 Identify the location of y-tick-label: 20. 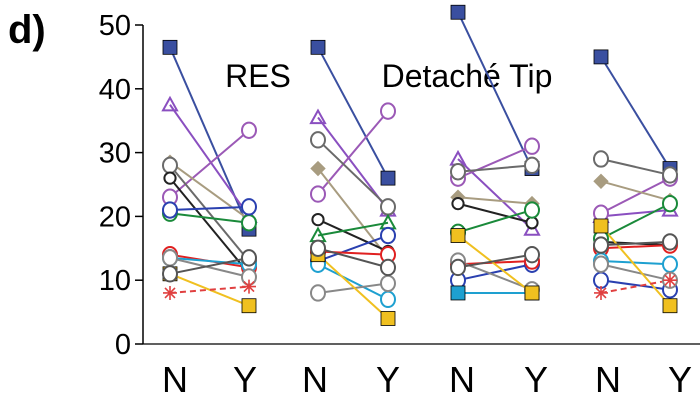
(115, 217).